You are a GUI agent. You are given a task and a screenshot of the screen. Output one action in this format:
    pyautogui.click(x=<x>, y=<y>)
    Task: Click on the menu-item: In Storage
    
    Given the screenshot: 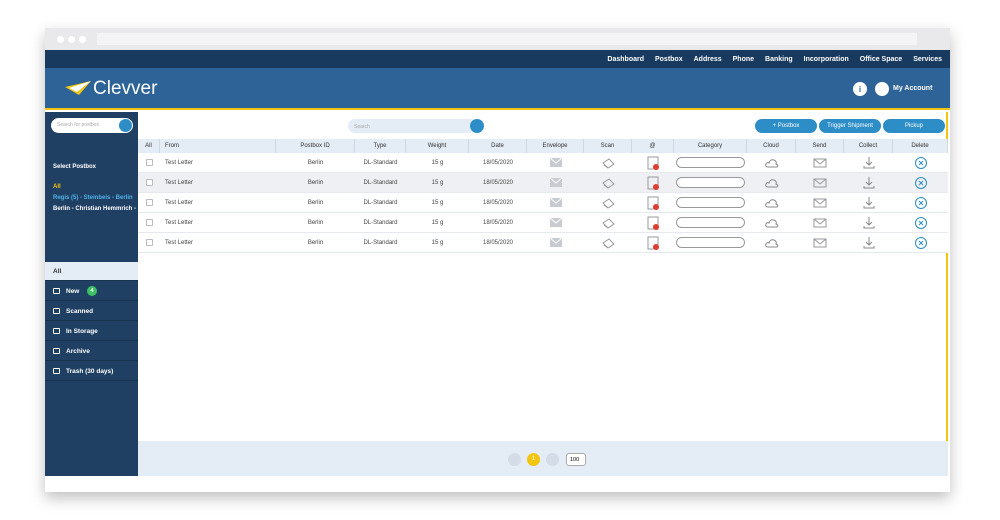 What is the action you would take?
    pyautogui.click(x=91, y=331)
    